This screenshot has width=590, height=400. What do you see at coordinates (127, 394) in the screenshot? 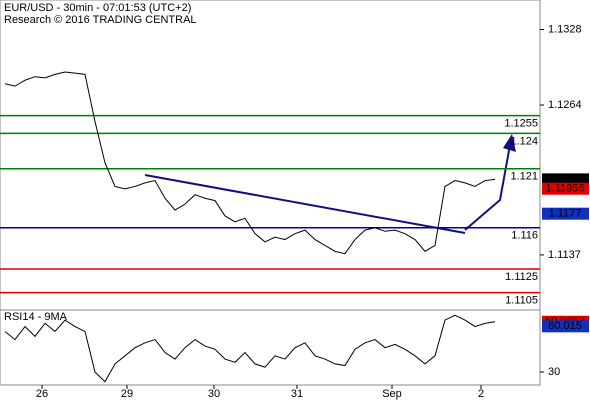
I see `x-tick-label: 29` at bounding box center [127, 394].